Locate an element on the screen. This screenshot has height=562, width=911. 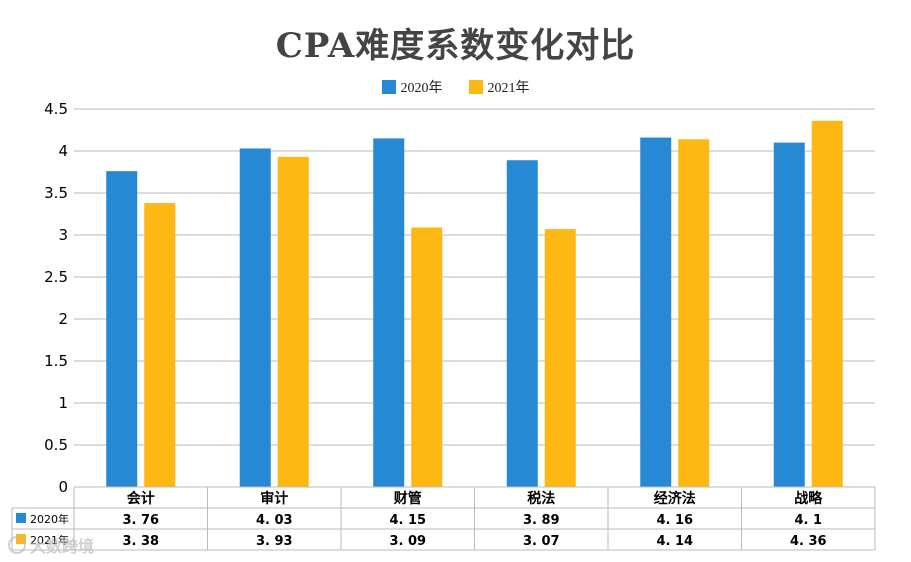
data-label: 4. 1 is located at coordinates (808, 520).